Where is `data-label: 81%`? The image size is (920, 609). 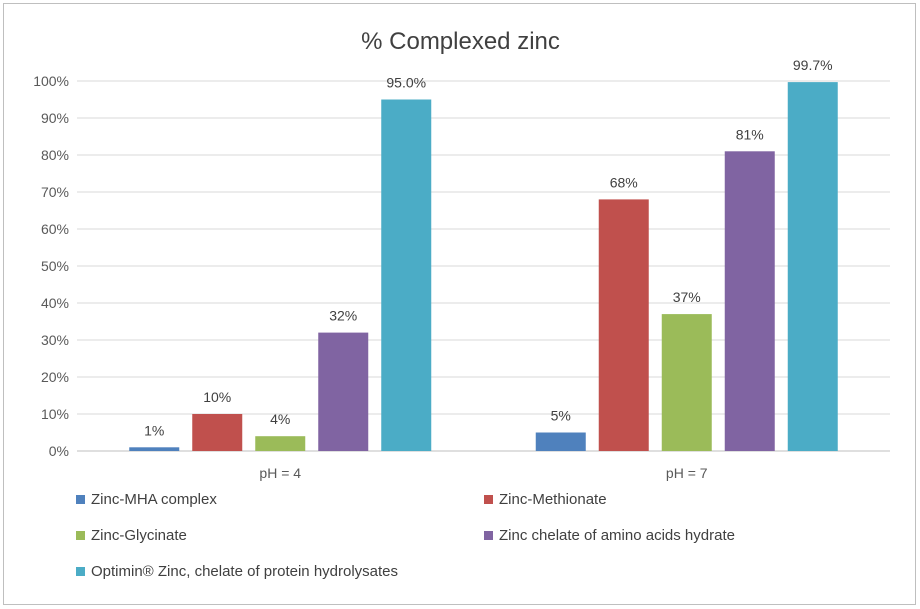
data-label: 81% is located at coordinates (750, 134).